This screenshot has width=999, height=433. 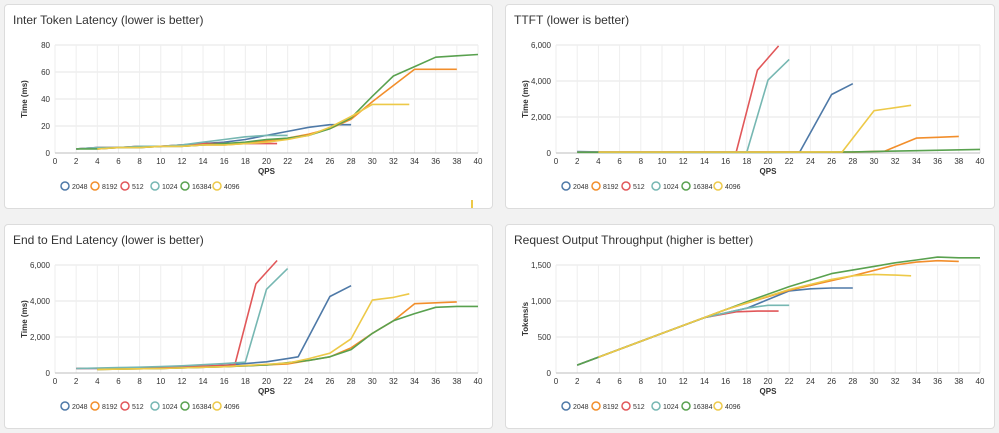 I want to click on chart-title: TTFT (lower is better), so click(x=572, y=20).